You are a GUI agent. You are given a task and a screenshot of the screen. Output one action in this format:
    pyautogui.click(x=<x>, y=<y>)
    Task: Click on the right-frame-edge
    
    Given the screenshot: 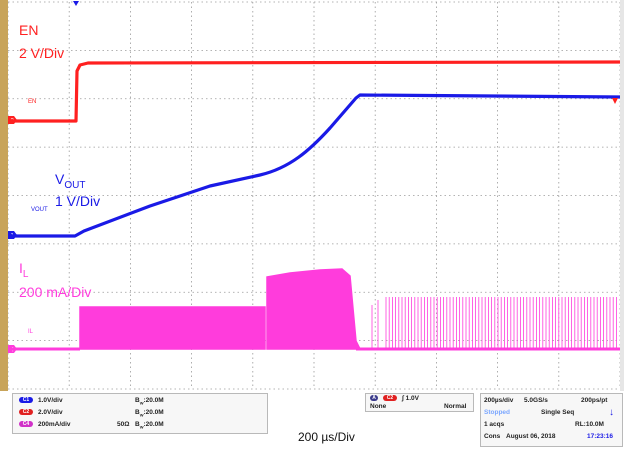 What is the action you would take?
    pyautogui.click(x=622, y=195)
    